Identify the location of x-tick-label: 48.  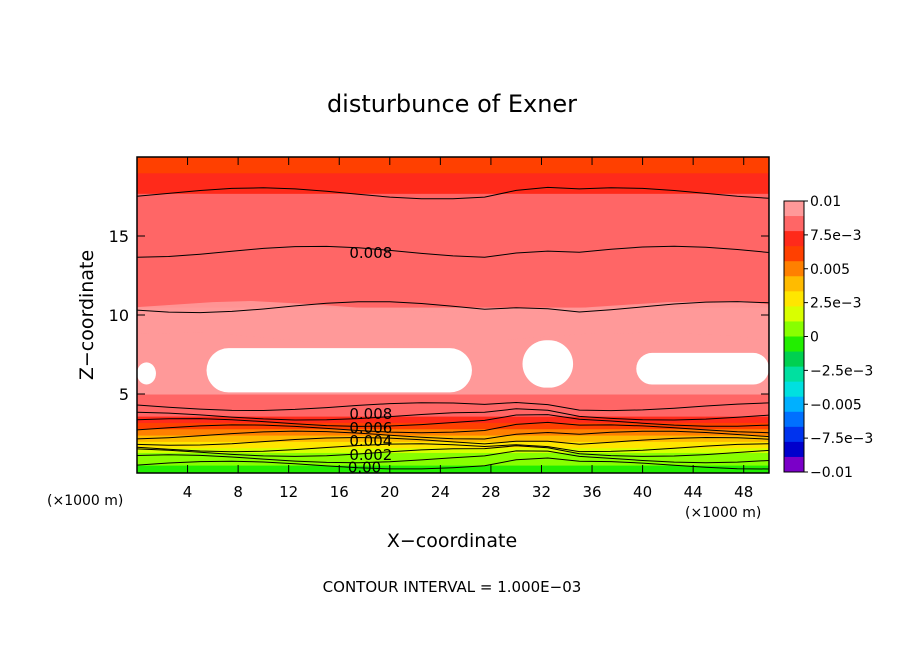
(743, 492).